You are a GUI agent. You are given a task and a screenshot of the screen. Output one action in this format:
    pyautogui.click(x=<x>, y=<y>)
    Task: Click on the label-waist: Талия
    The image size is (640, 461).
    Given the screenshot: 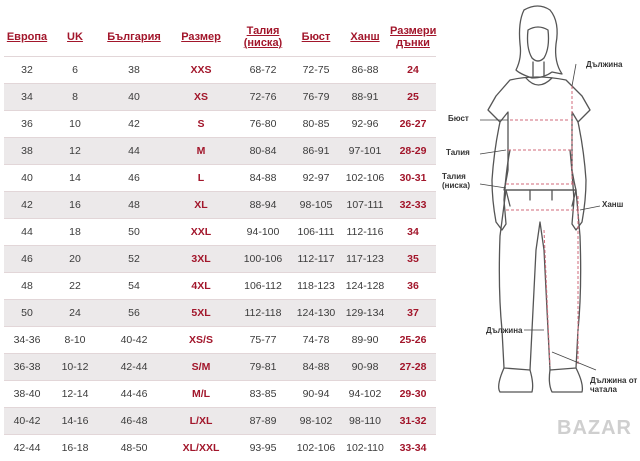 What is the action you would take?
    pyautogui.click(x=458, y=152)
    